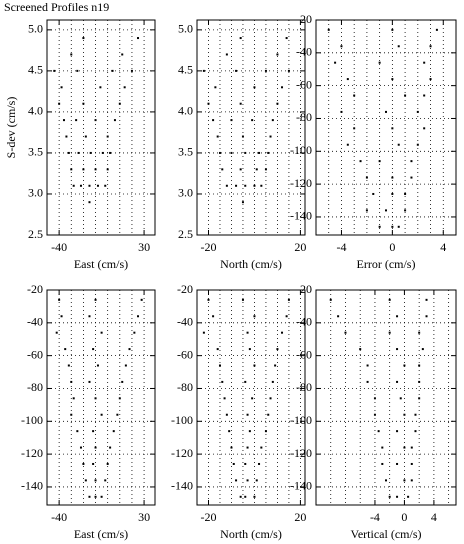 This screenshot has width=464, height=544. I want to click on y-tick-label: 4.0, so click(185, 111).